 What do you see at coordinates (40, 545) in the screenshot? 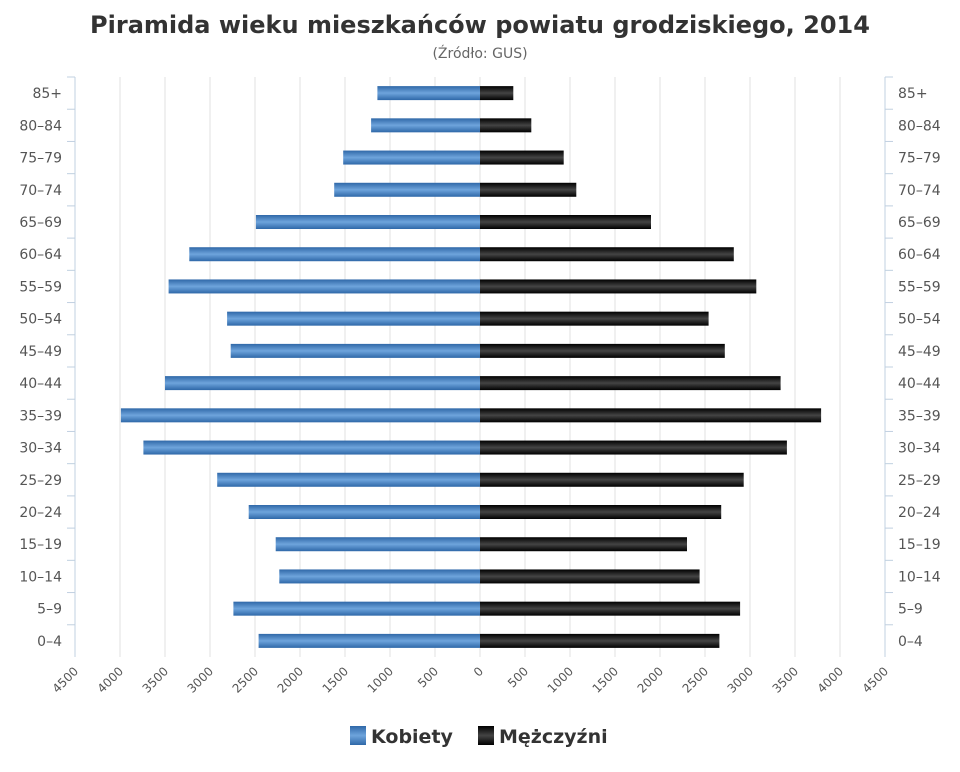
I see `category-label-left: 15–19` at bounding box center [40, 545].